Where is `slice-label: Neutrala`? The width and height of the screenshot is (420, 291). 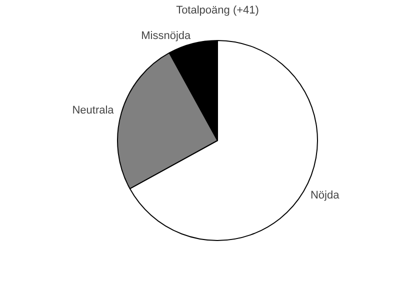
slice-label: Neutrala is located at coordinates (93, 110).